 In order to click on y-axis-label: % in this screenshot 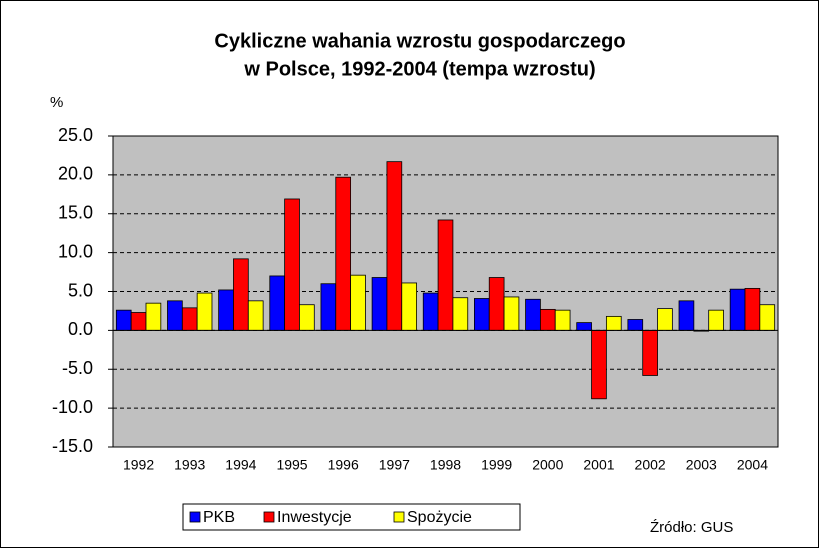, I will do `click(56, 102)`.